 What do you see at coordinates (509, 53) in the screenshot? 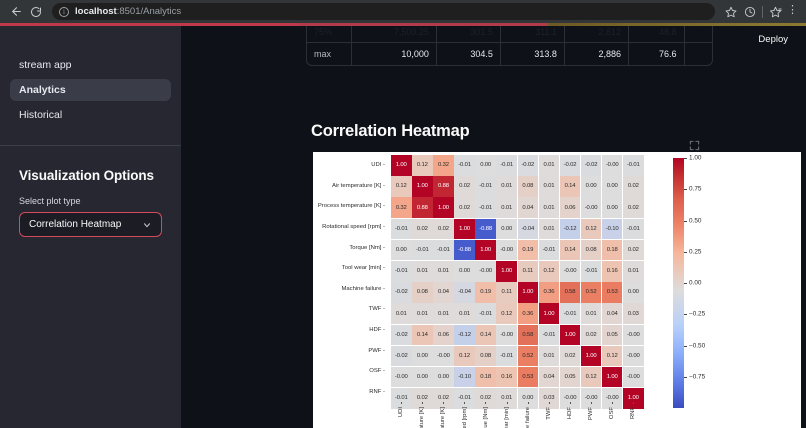
I see `table-row: max 10,000 304.5 313.8 2,886 76.6` at bounding box center [509, 53].